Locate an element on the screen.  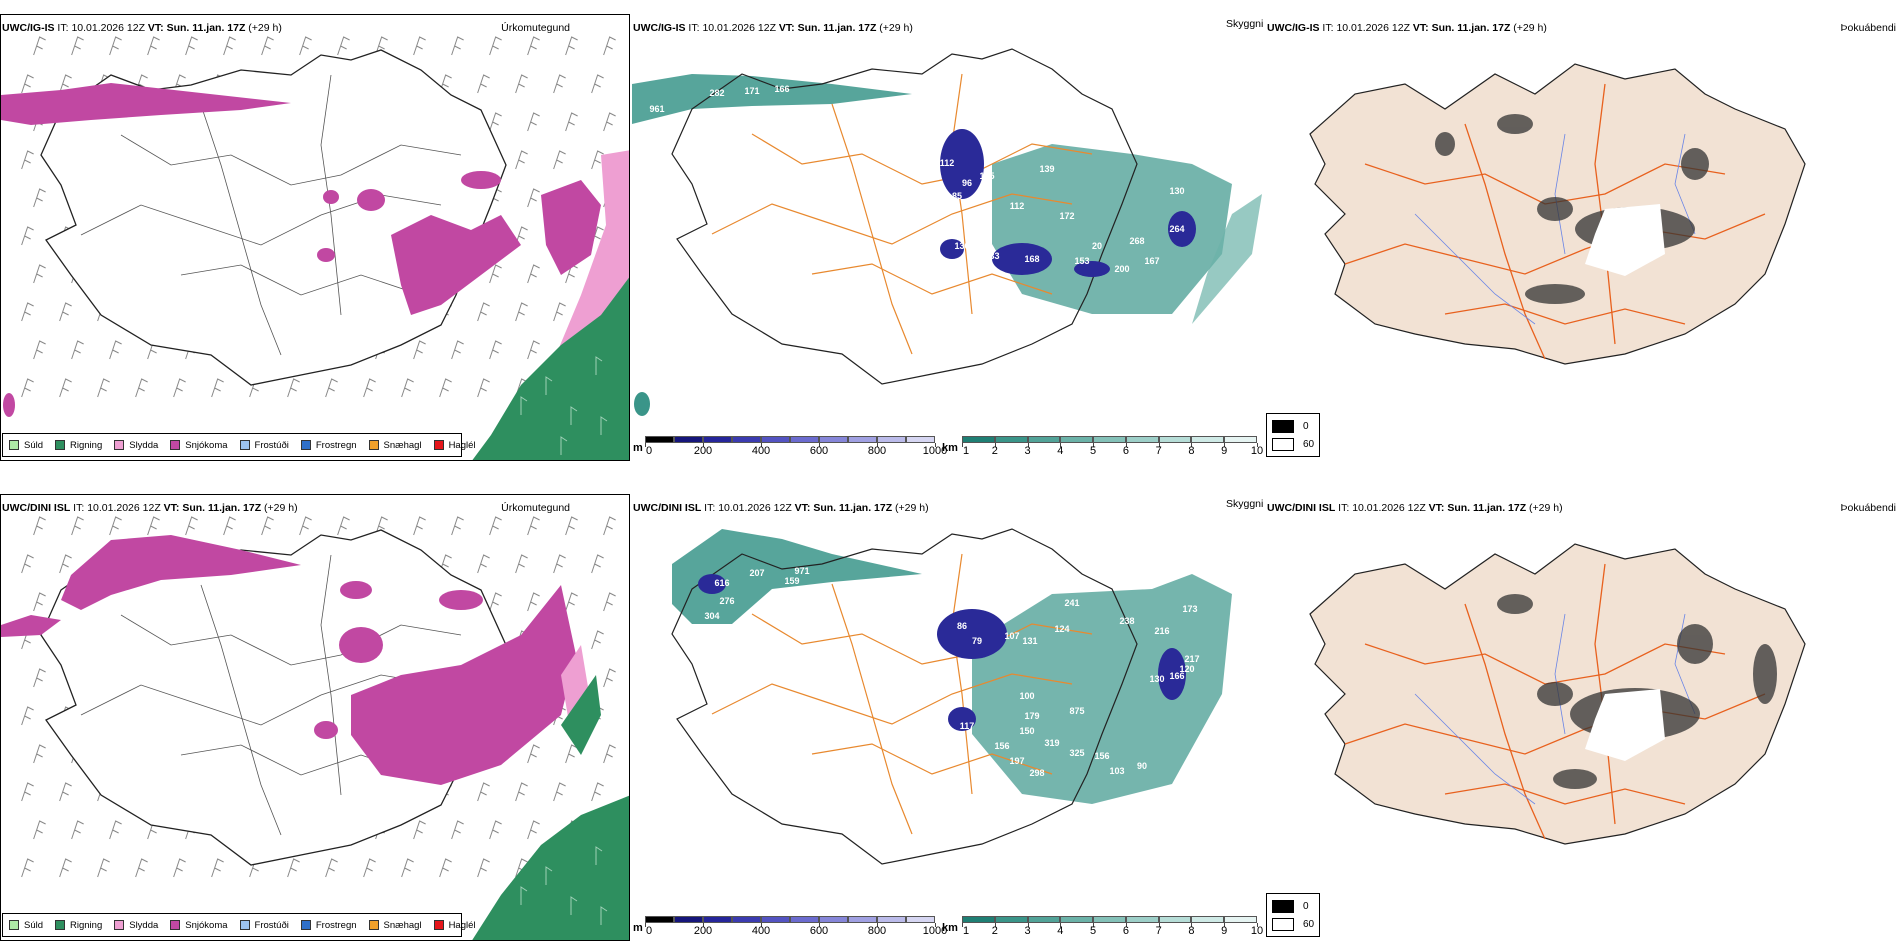
fog-key: 0 60 is located at coordinates (1293, 435).